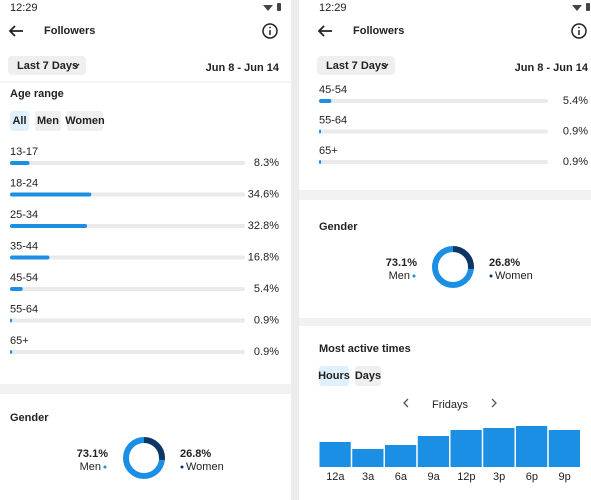 The width and height of the screenshot is (591, 500). Describe the element at coordinates (532, 477) in the screenshot. I see `x-tick-label: 6p` at that location.